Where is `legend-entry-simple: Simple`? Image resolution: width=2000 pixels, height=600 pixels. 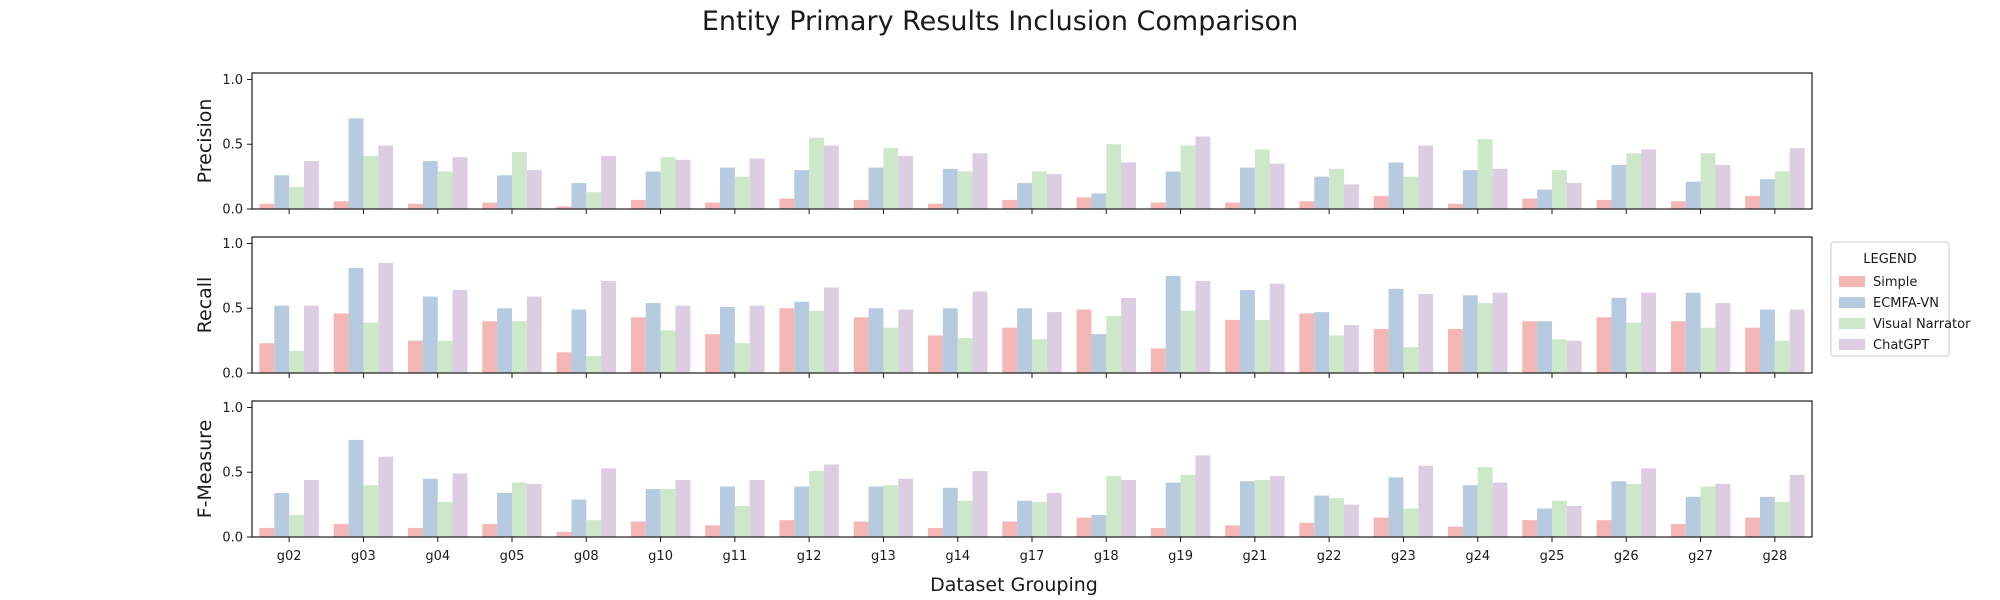 legend-entry-simple: Simple is located at coordinates (1895, 282).